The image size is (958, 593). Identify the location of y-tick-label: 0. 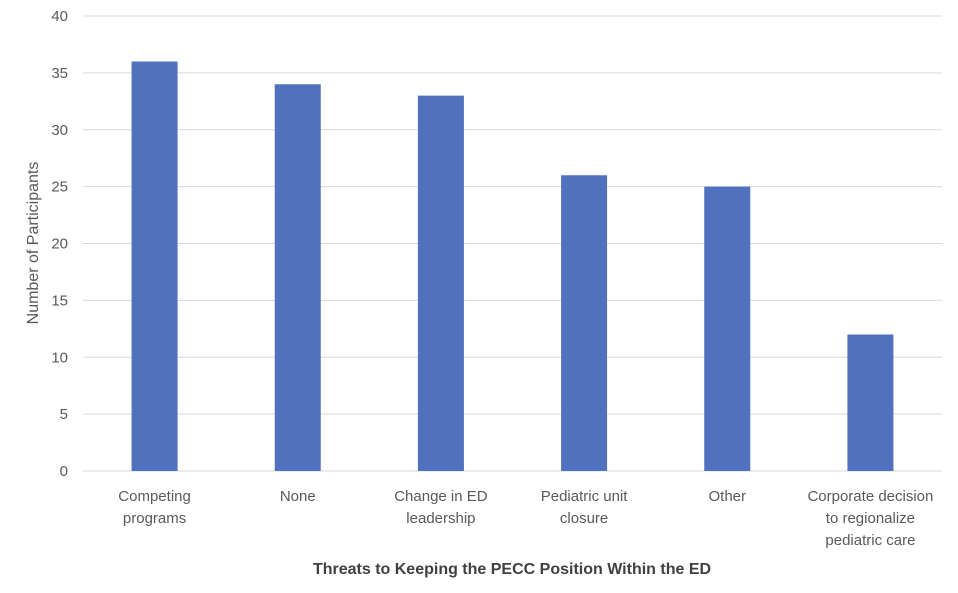
(64, 471).